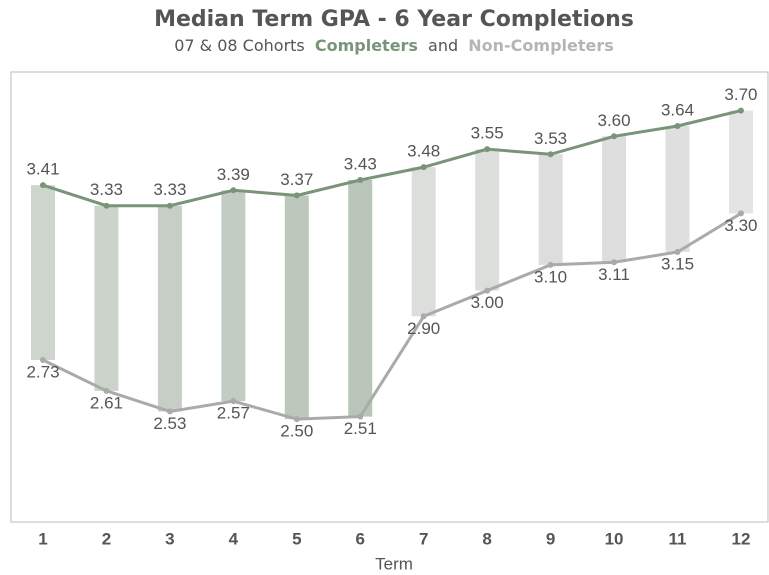  Describe the element at coordinates (740, 538) in the screenshot. I see `x-tick-label: 12` at that location.